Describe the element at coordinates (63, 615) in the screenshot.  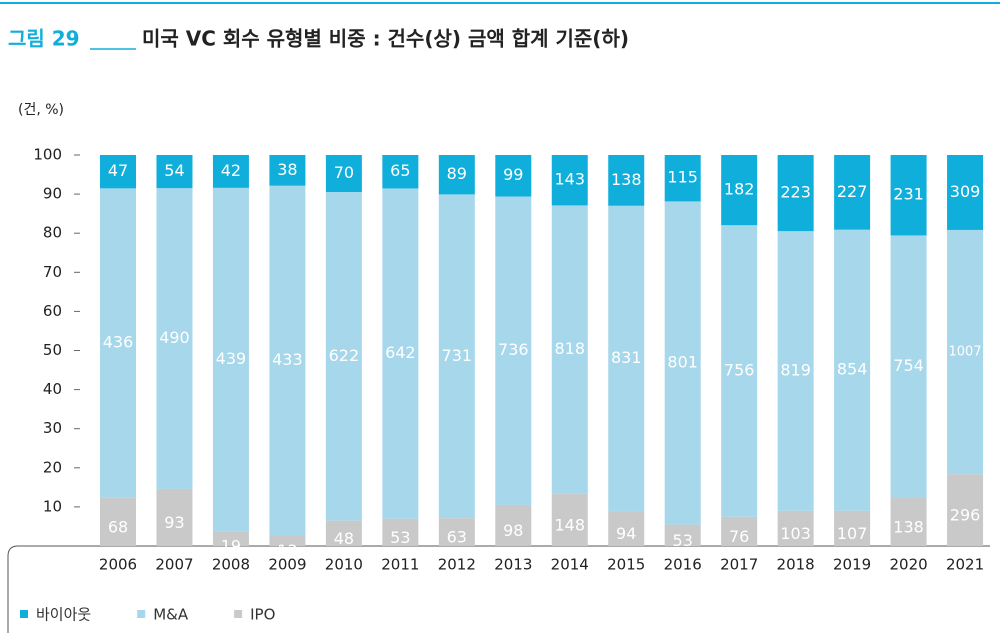
I see `legend-label: 바이아웃` at that location.